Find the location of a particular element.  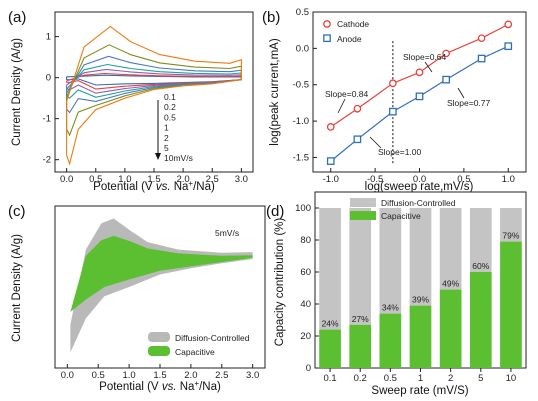

panel-c-rate-label: 5mV/s is located at coordinates (227, 233).